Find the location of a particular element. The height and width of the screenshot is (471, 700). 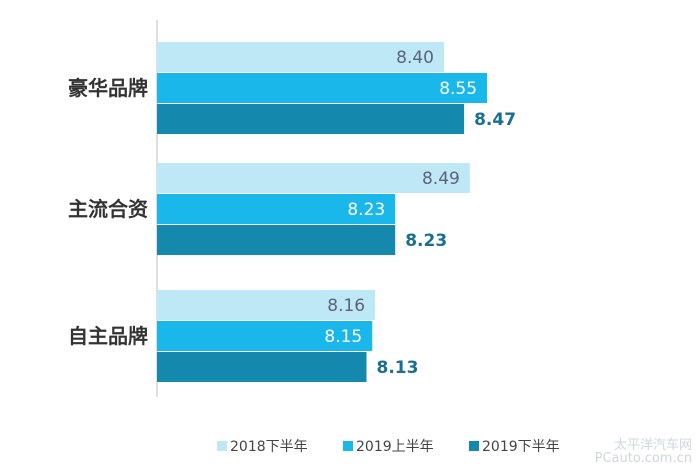

data-label: 8.55 is located at coordinates (458, 89).